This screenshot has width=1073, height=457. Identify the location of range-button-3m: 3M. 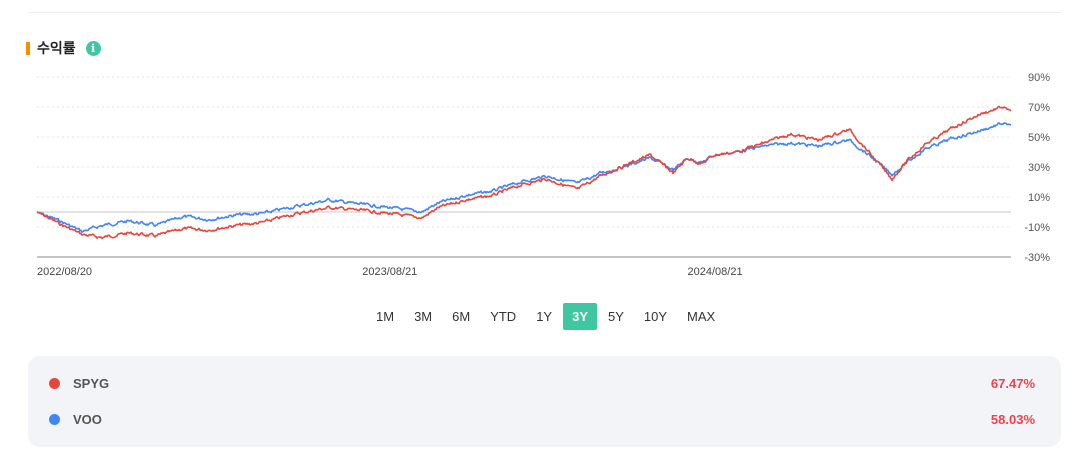
(423, 316).